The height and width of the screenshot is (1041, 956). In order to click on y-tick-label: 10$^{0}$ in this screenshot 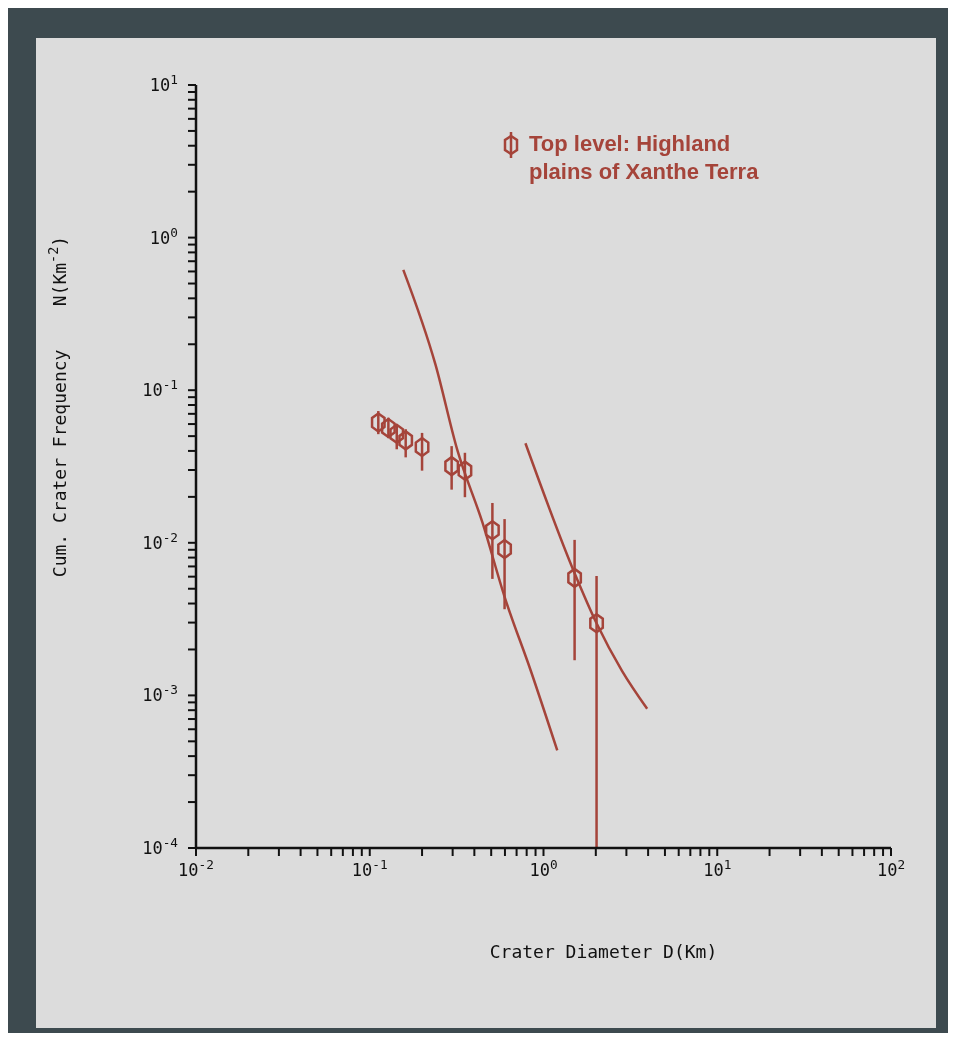, I will do `click(163, 236)`.